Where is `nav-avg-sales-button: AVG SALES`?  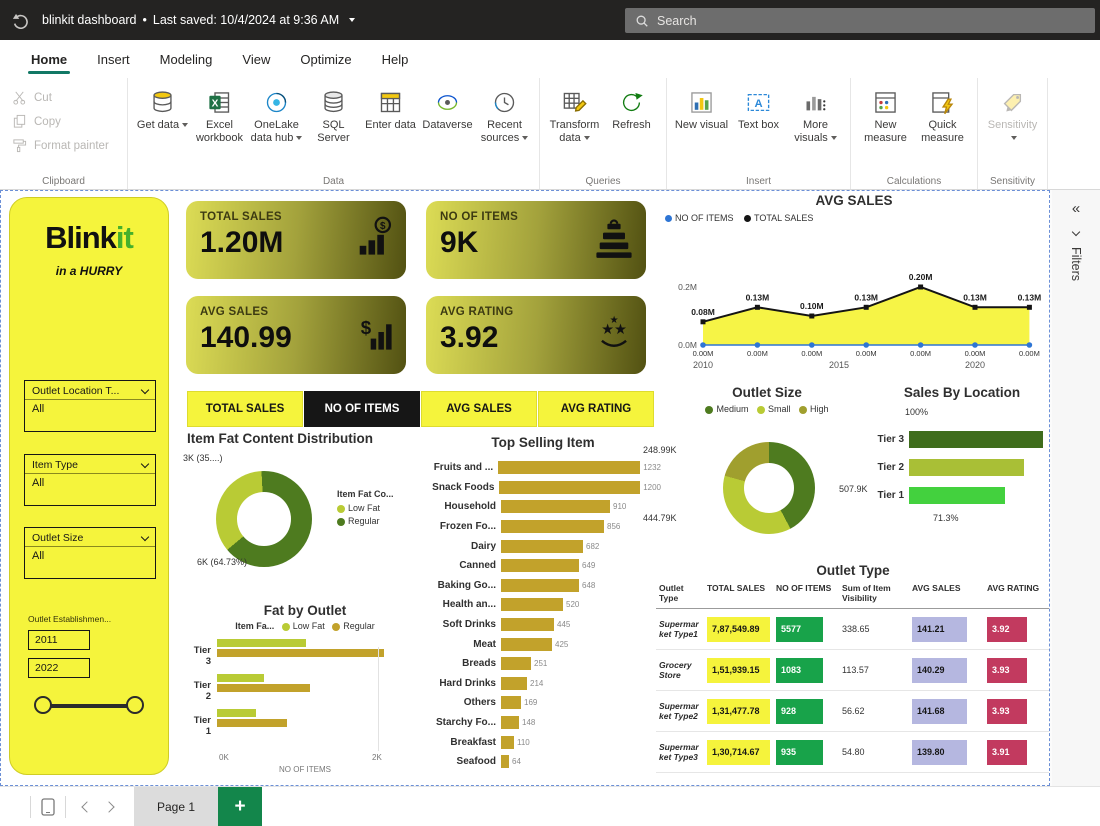 nav-avg-sales-button: AVG SALES is located at coordinates (479, 409).